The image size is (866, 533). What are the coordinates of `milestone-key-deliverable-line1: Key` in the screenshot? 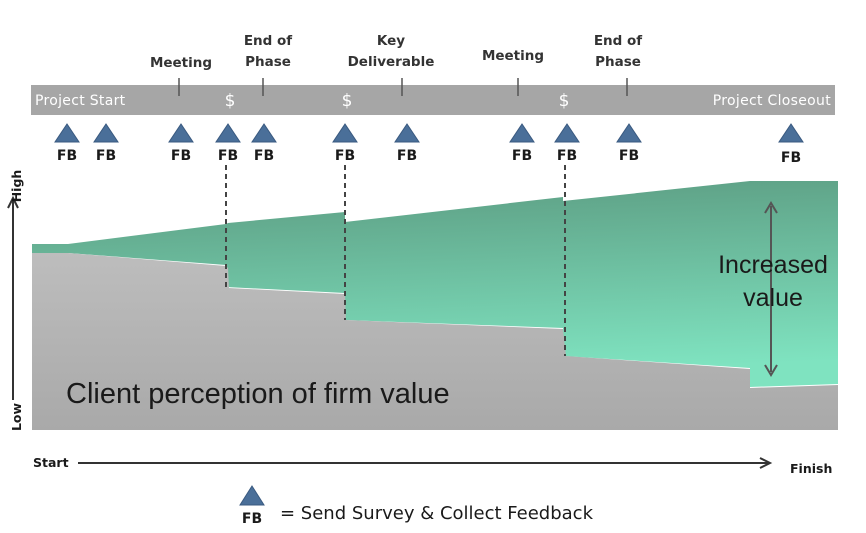 It's located at (391, 41).